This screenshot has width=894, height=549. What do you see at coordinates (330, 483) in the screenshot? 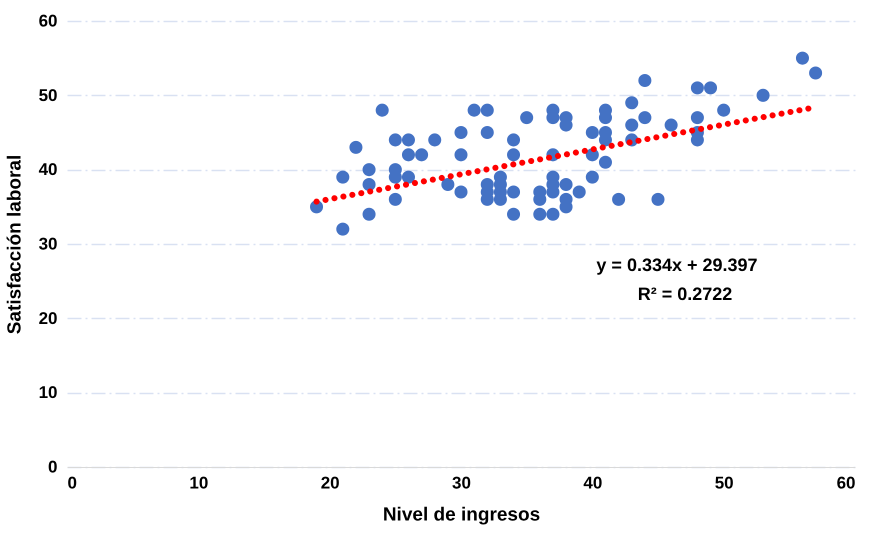
I see `x-tick-label: 20` at bounding box center [330, 483].